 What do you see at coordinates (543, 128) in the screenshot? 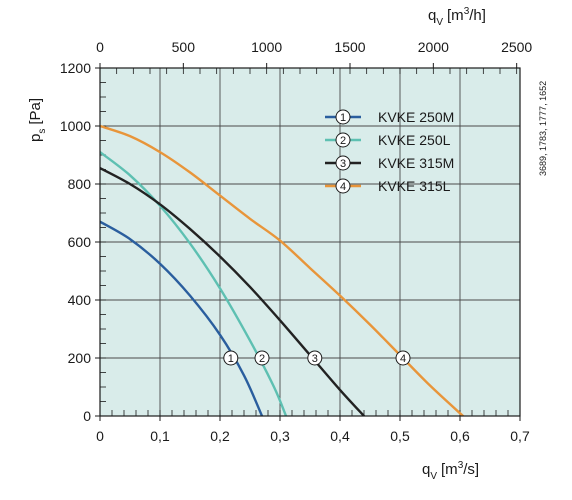
I see `side-note: 3689, 1783, 1777, 1652` at bounding box center [543, 128].